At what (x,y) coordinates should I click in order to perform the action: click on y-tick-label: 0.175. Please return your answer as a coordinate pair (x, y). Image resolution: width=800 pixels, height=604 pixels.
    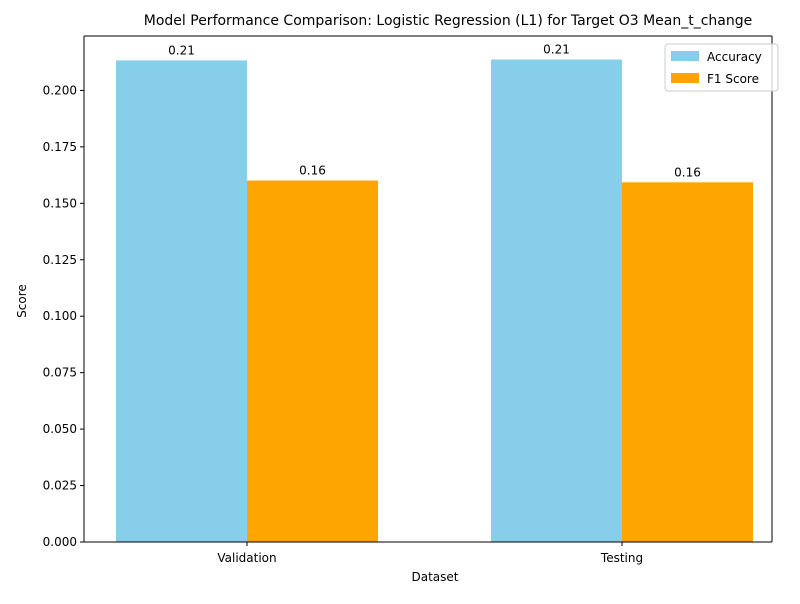
    Looking at the image, I should click on (60, 147).